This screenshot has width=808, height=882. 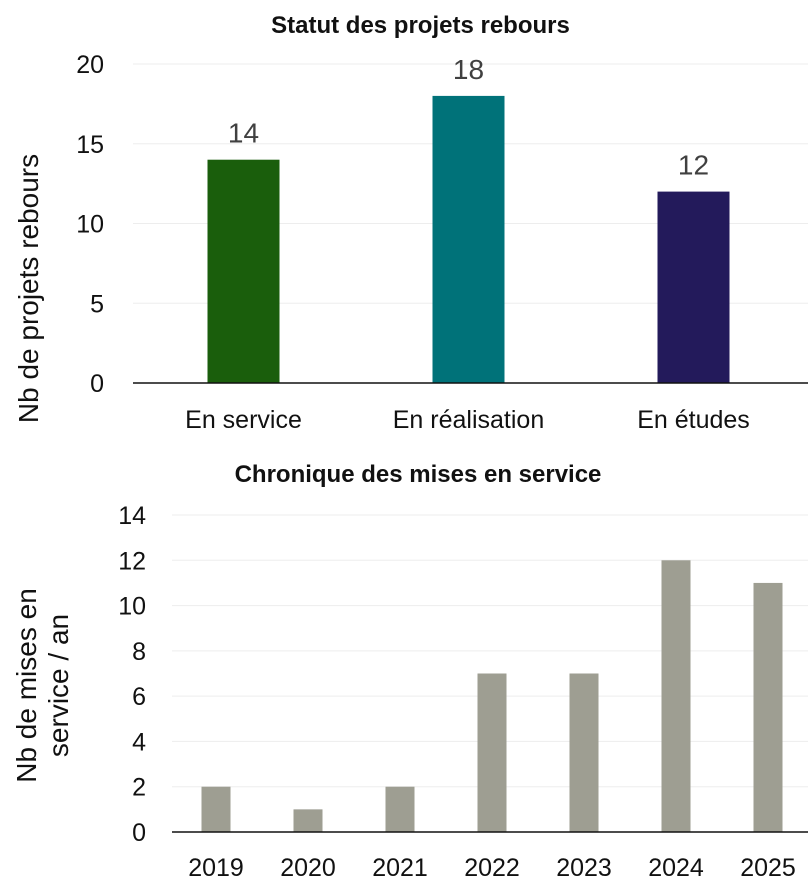 What do you see at coordinates (768, 868) in the screenshot?
I see `x-category-label: 2025` at bounding box center [768, 868].